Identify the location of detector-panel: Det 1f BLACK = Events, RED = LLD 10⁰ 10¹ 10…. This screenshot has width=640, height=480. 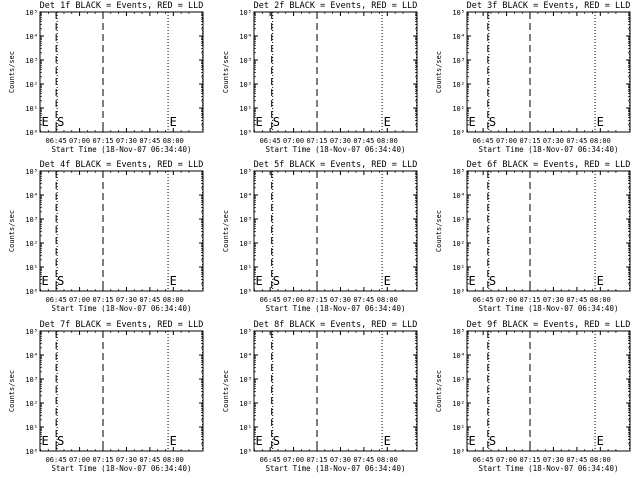
(106, 77).